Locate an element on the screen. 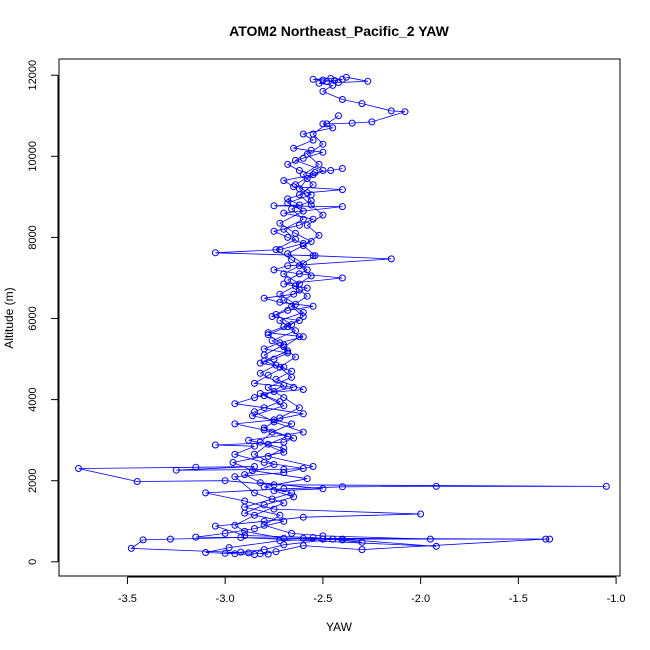 The width and height of the screenshot is (650, 650). y-tick-label: 10000 is located at coordinates (33, 156).